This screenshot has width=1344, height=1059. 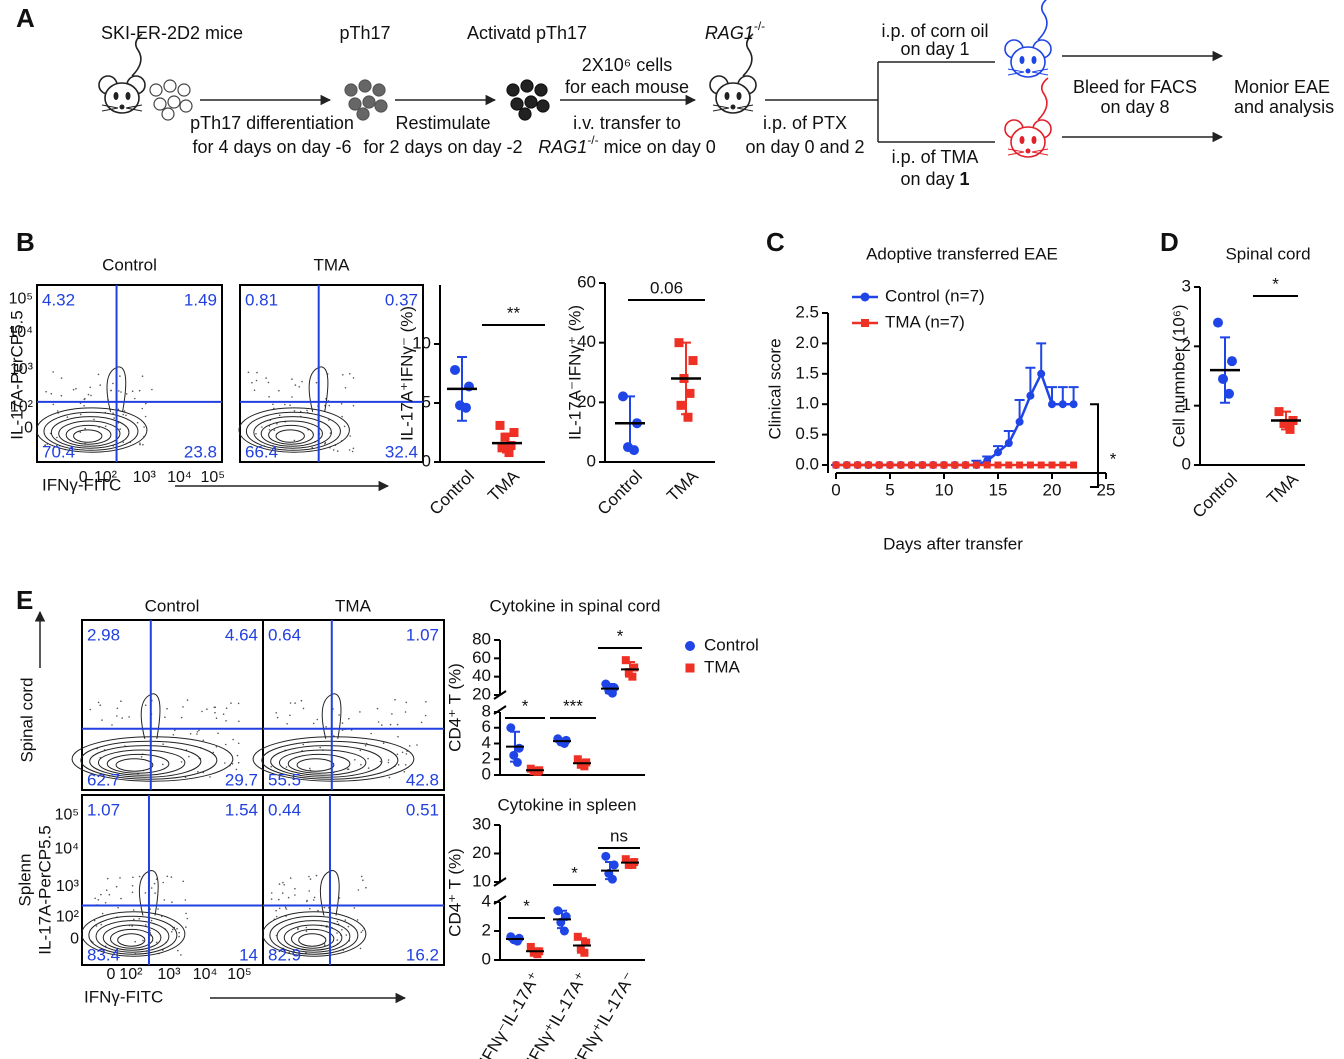 What do you see at coordinates (200, 299) in the screenshot?
I see `quadrant-value: 1.49` at bounding box center [200, 299].